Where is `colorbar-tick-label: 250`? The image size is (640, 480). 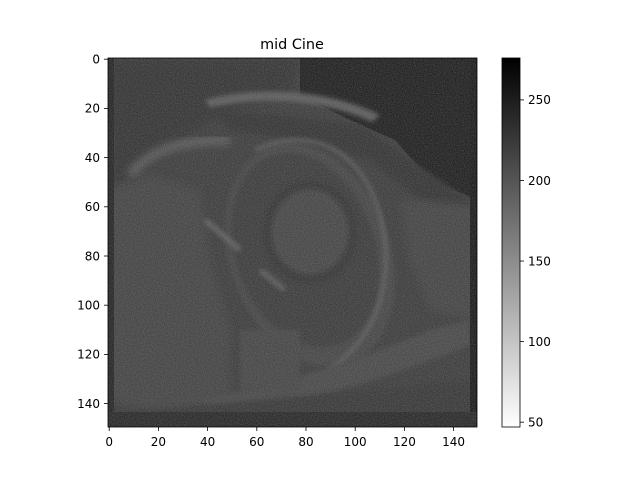
colorbar-tick-label: 250 is located at coordinates (539, 100).